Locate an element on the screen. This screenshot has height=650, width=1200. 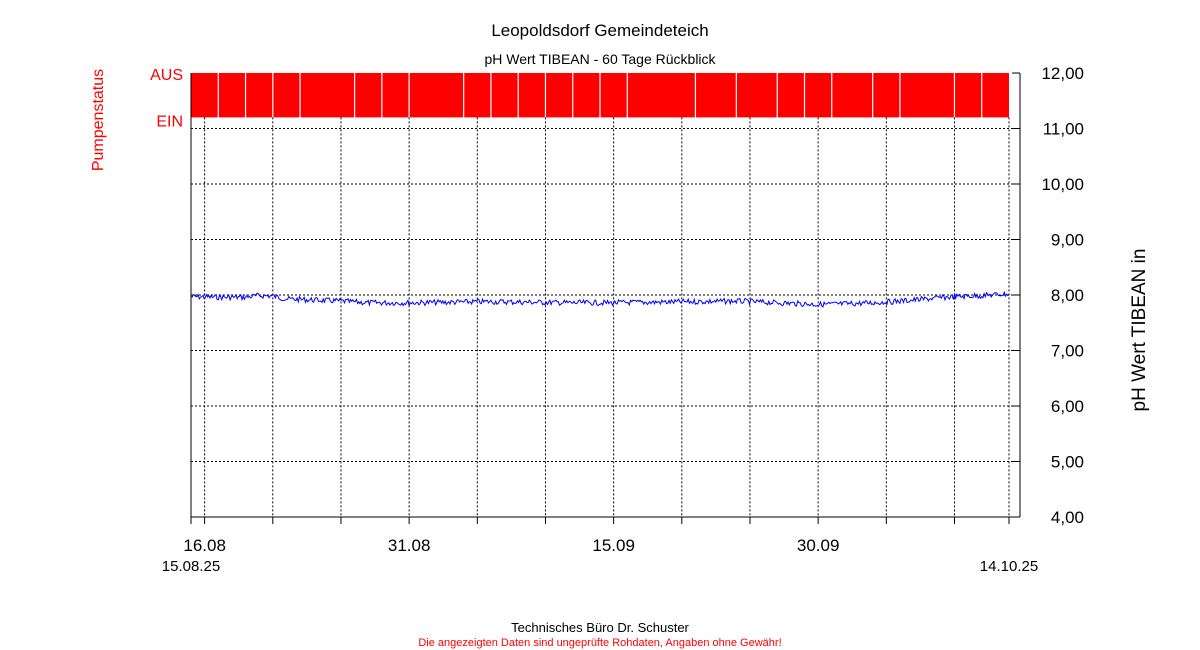
x-tick-label: 30.09 is located at coordinates (818, 545).